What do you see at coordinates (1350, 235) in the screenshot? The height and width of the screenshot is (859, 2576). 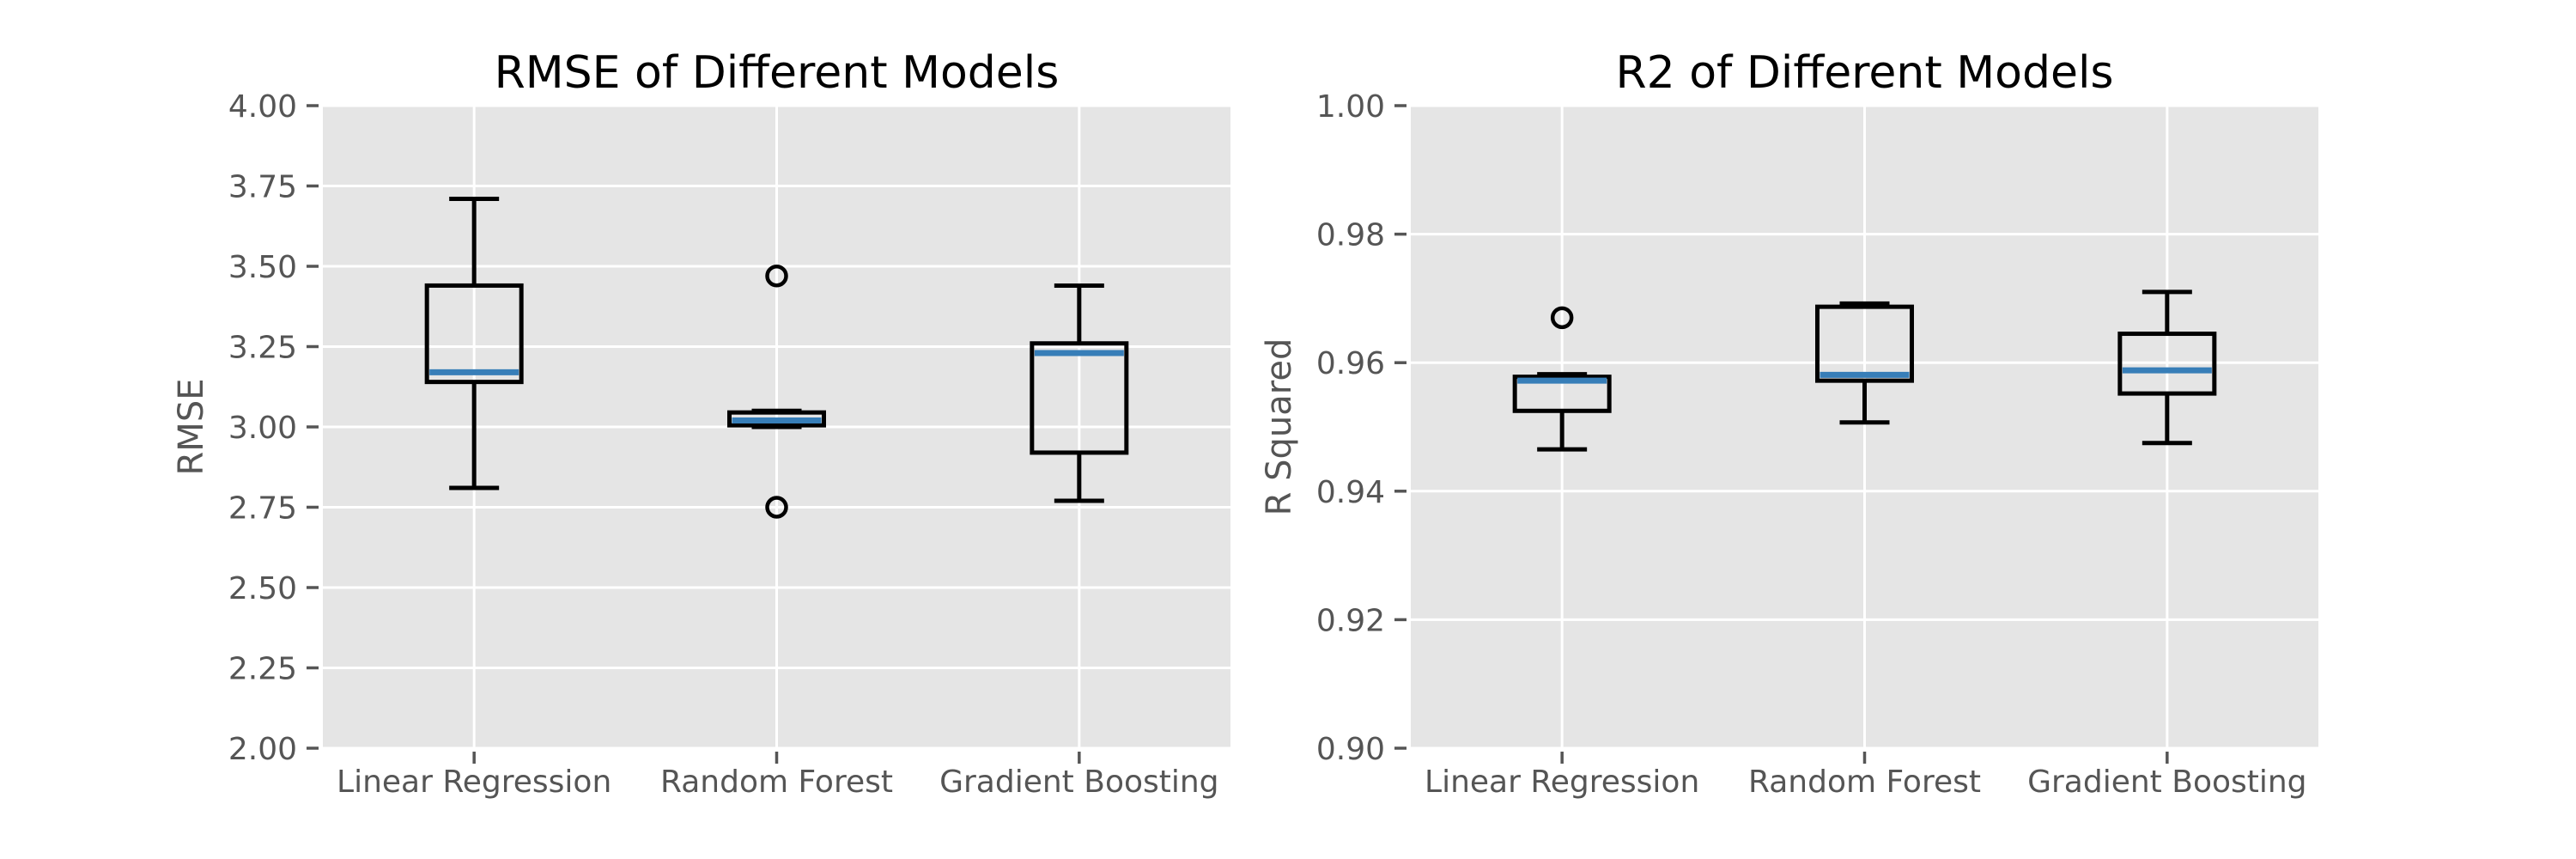 I see `y-tick-label: 0.98` at bounding box center [1350, 235].